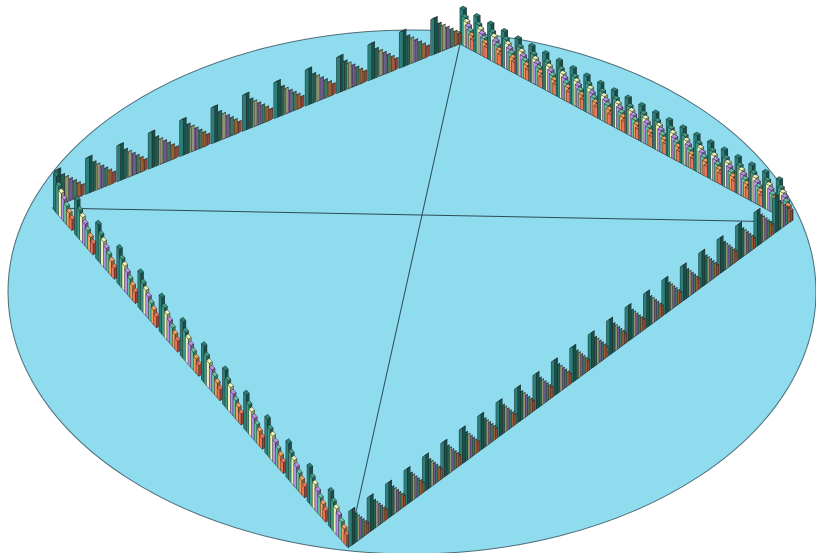 The image size is (816, 553). I want to click on bar-g2-s2-side, so click(130, 163).